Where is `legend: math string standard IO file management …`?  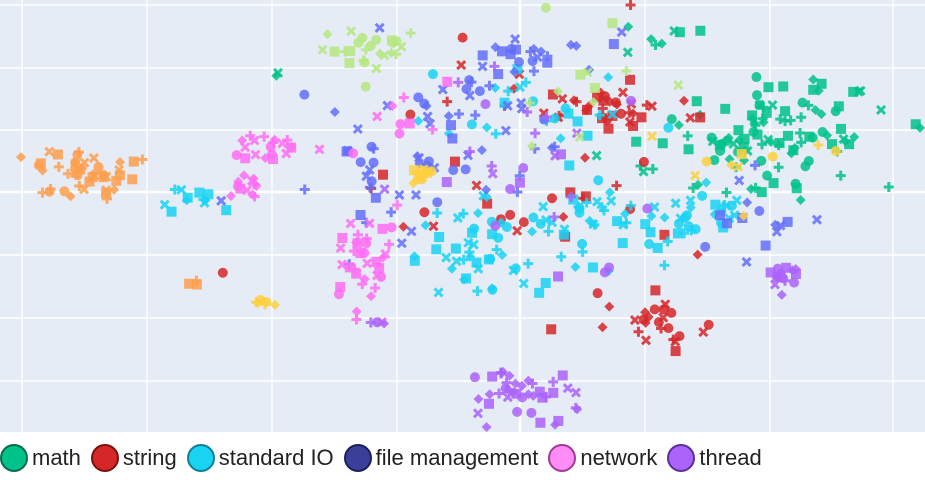
legend: math string standard IO file management … is located at coordinates (462, 458).